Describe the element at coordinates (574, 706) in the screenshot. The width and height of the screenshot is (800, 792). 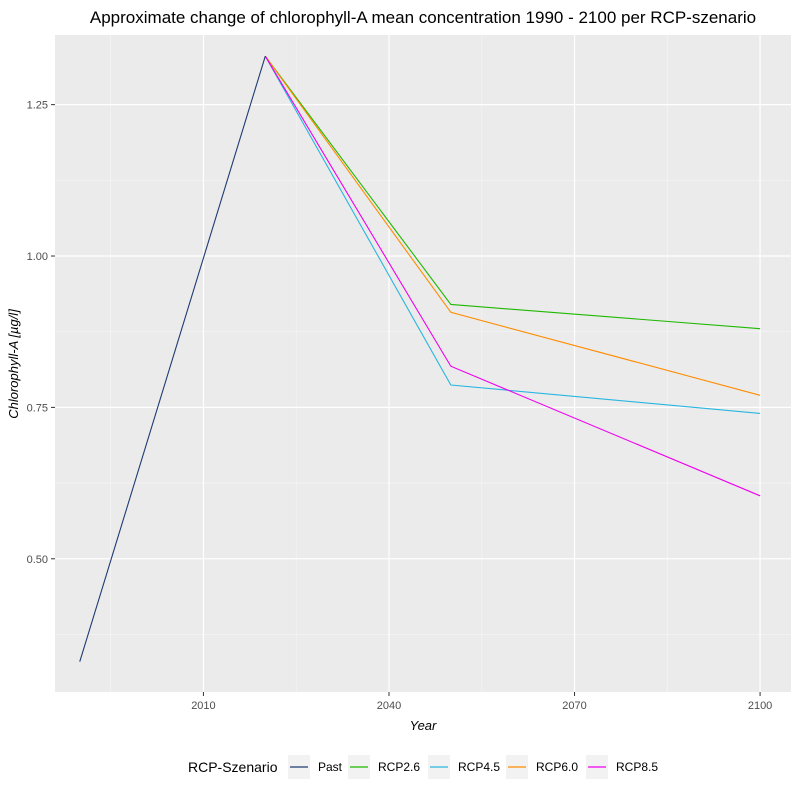
I see `x-tick-label: 2070` at that location.